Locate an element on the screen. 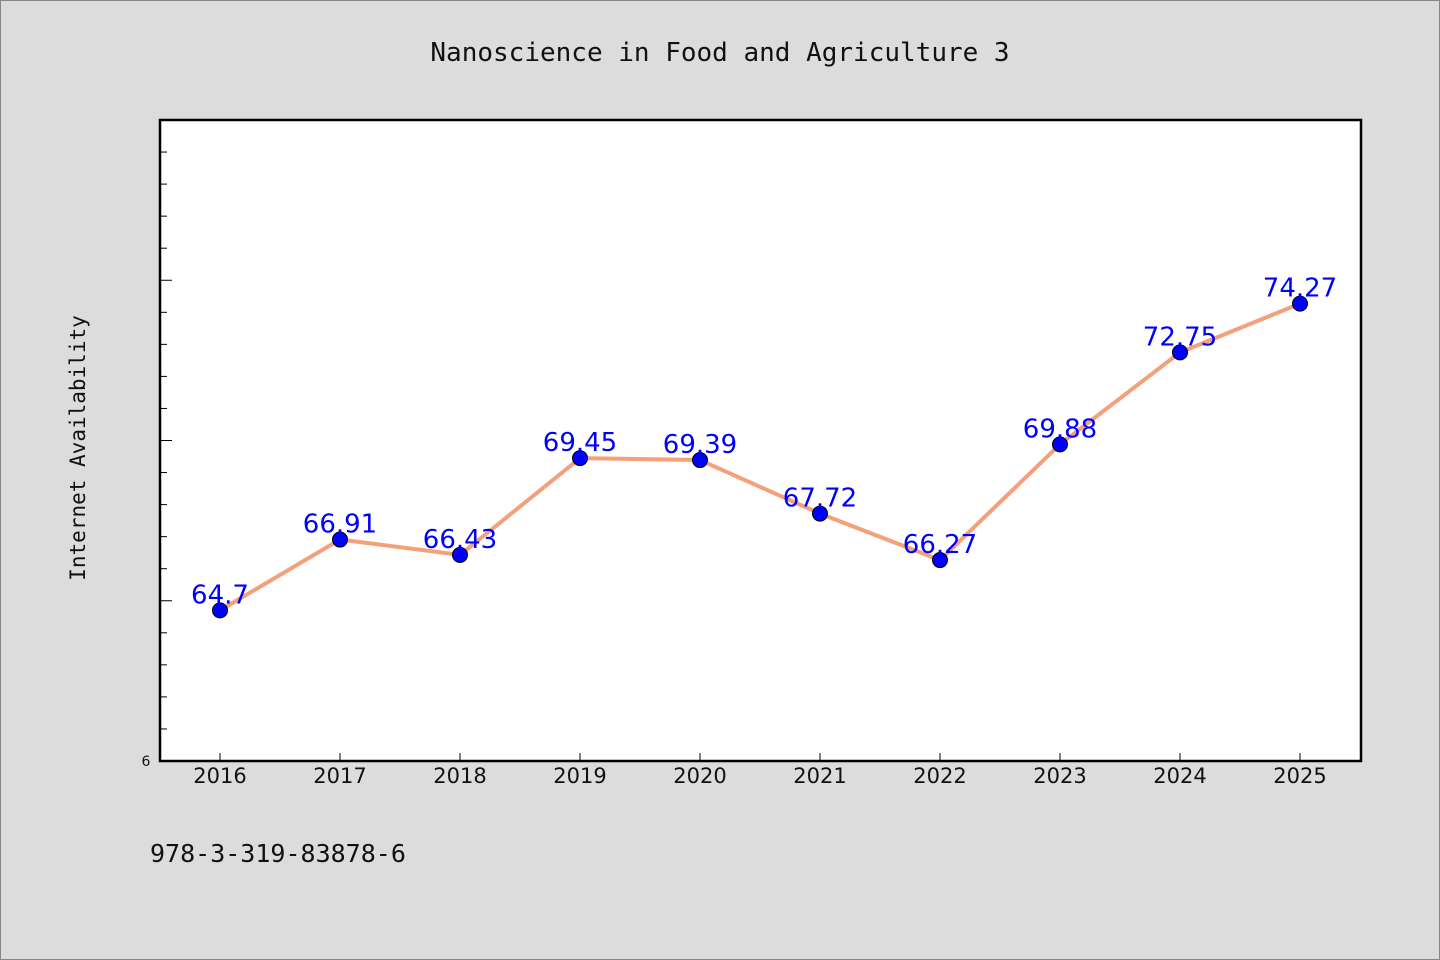 This screenshot has width=1440, height=960. x-tick-label: 2016 is located at coordinates (219, 776).